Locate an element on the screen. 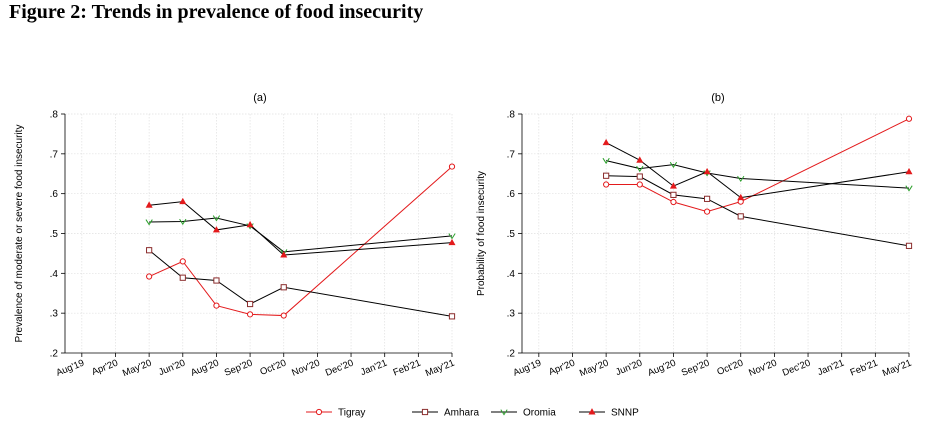 The image size is (928, 421). y-tick-label: .4 is located at coordinates (511, 274).